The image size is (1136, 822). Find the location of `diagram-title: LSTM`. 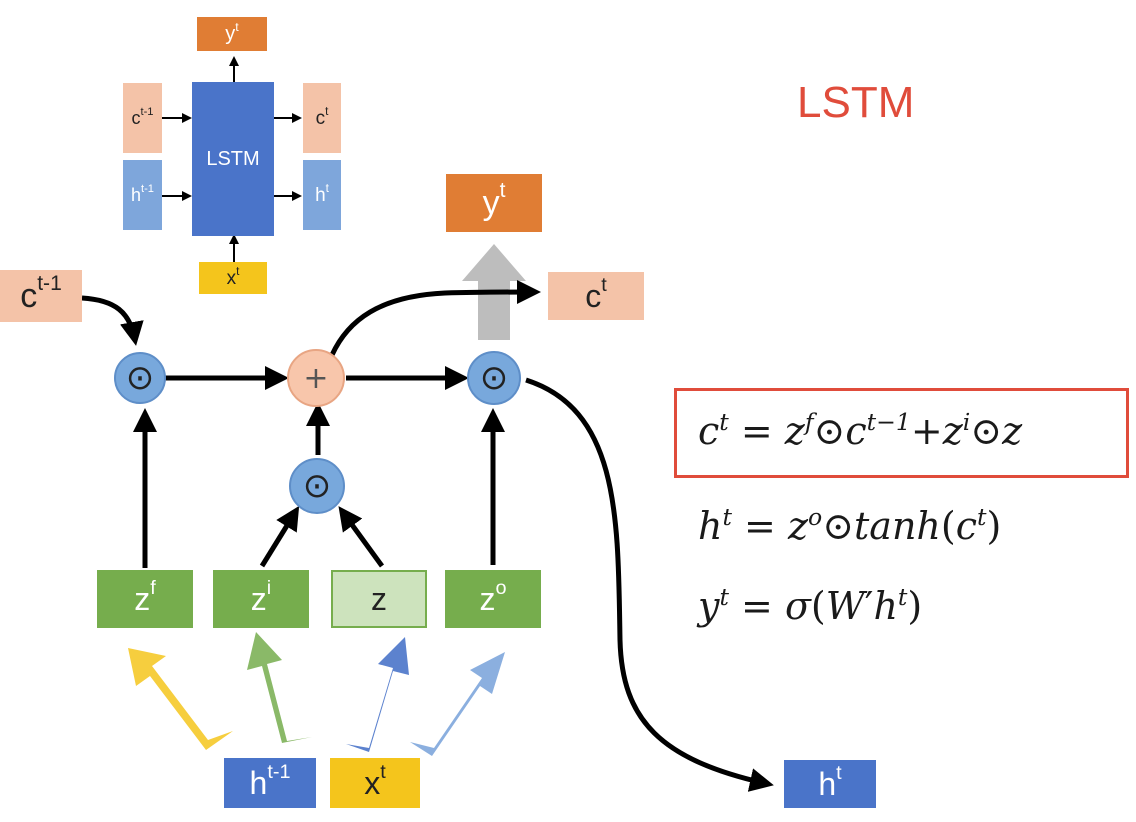

diagram-title: LSTM is located at coordinates (856, 102).